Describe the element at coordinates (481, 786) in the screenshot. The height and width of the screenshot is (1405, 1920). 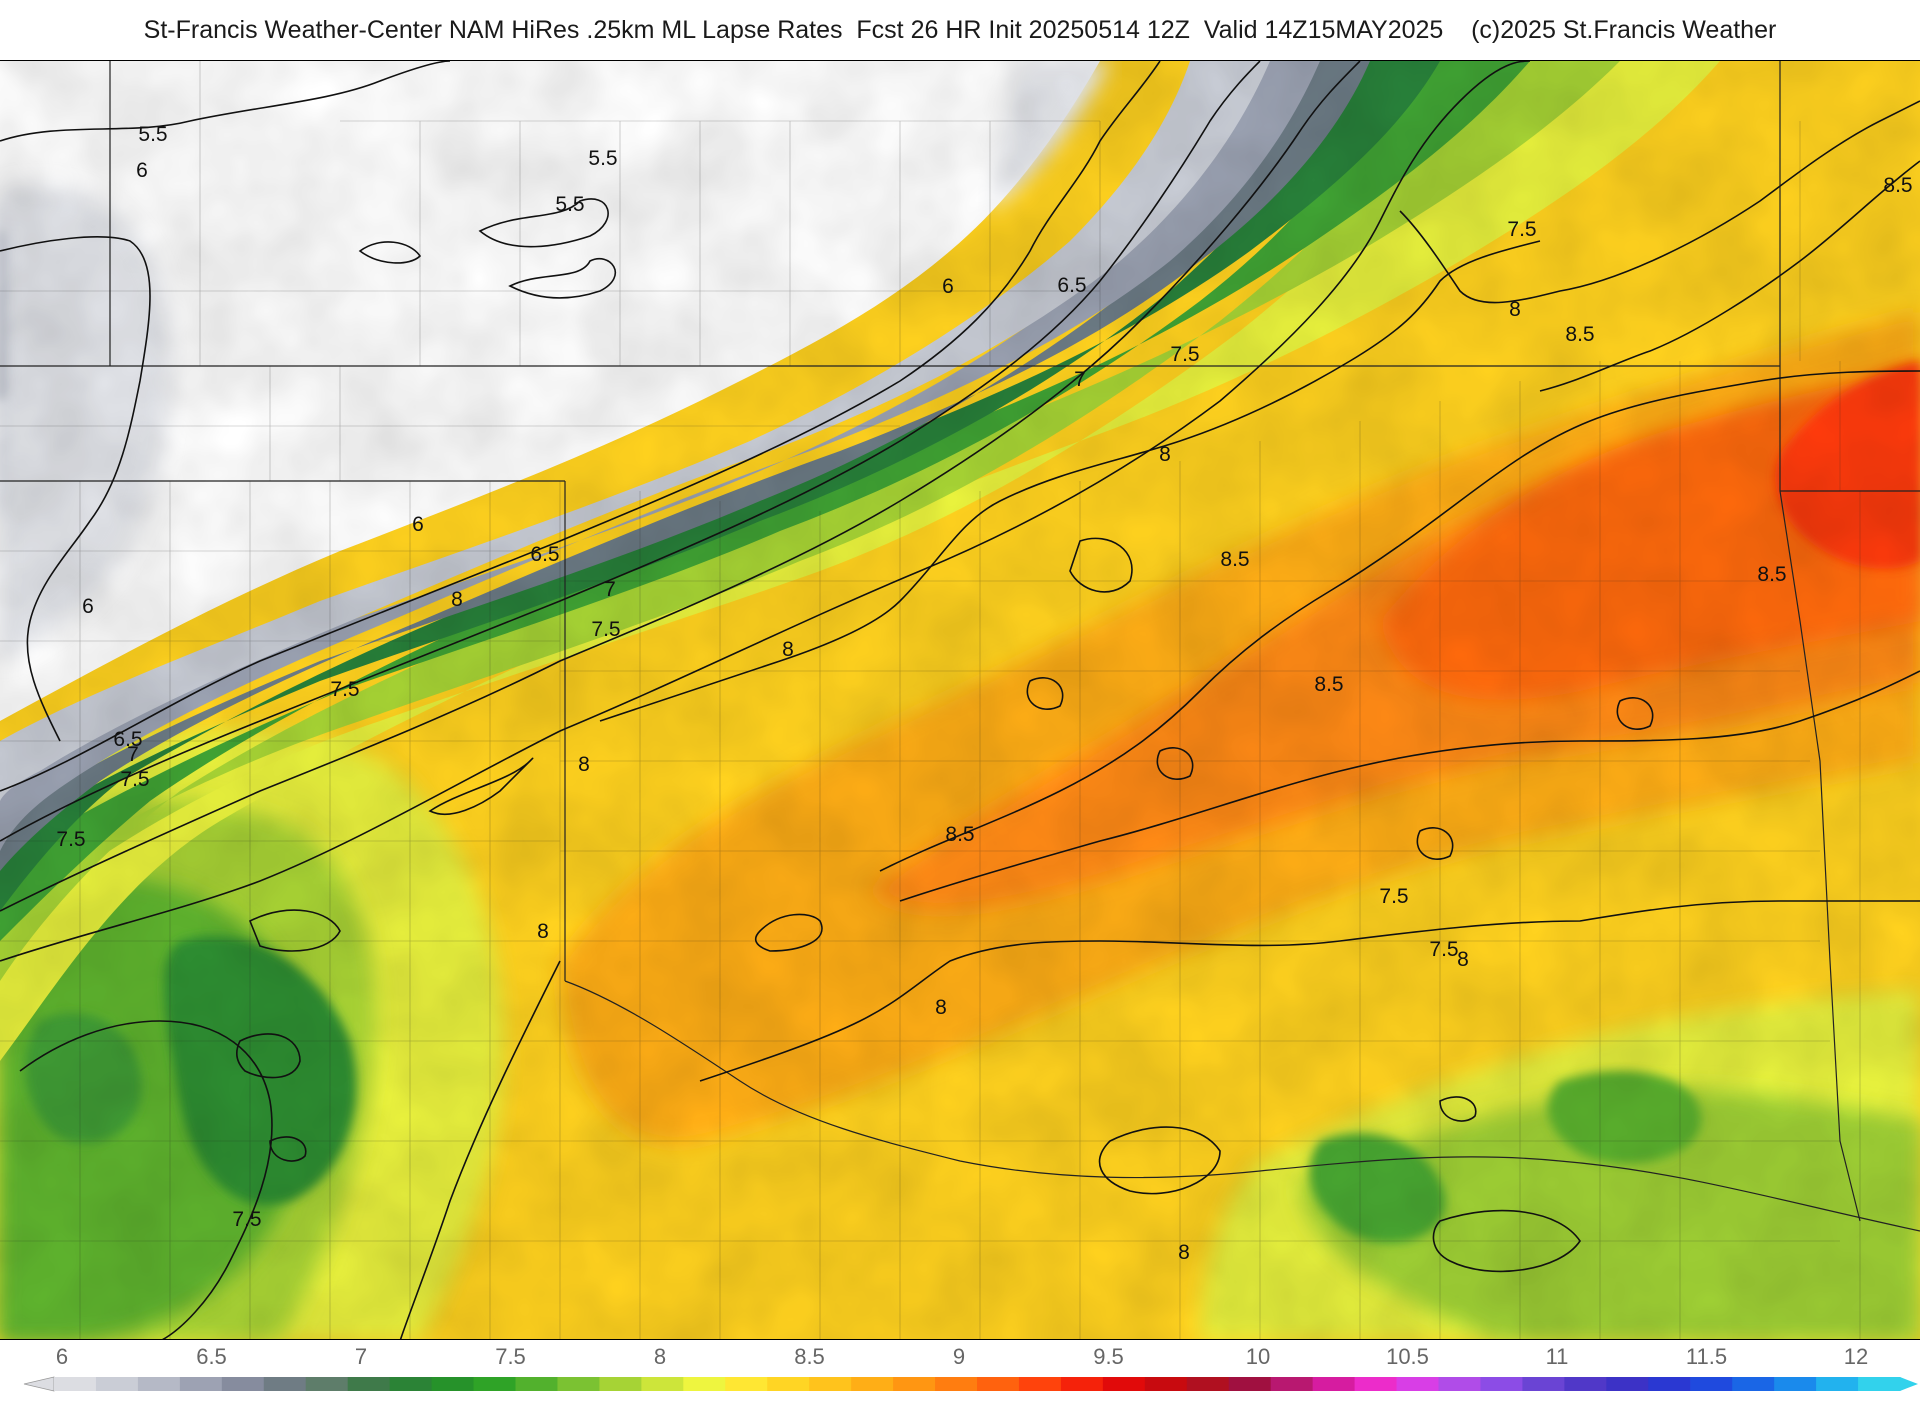
I see `contour-8-5-cell2` at that location.